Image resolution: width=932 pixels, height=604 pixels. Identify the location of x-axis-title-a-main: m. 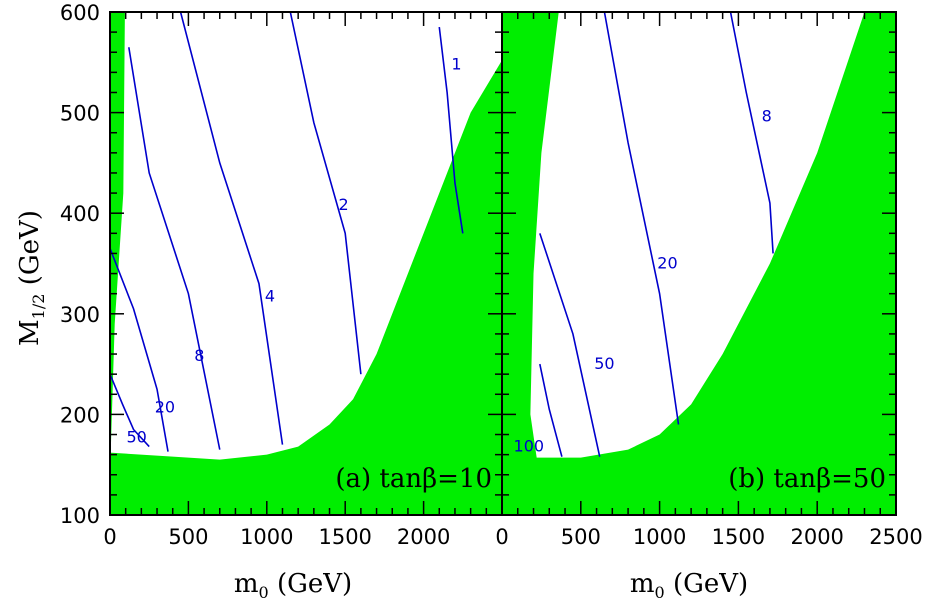
(246, 584).